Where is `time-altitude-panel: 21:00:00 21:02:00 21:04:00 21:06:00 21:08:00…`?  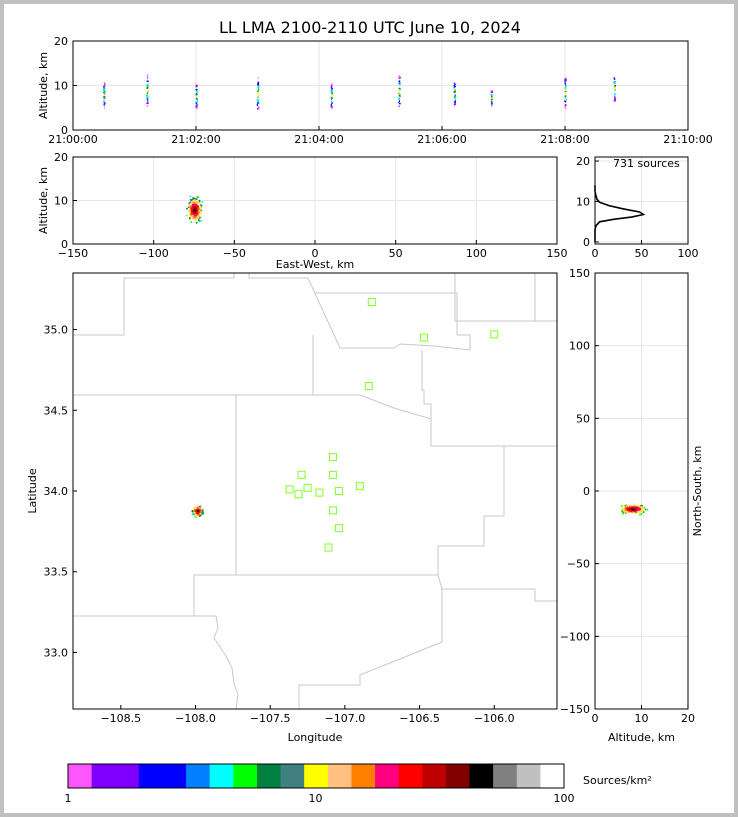
time-altitude-panel: 21:00:00 21:02:00 21:04:00 21:06:00 21:08:00… is located at coordinates (375, 90).